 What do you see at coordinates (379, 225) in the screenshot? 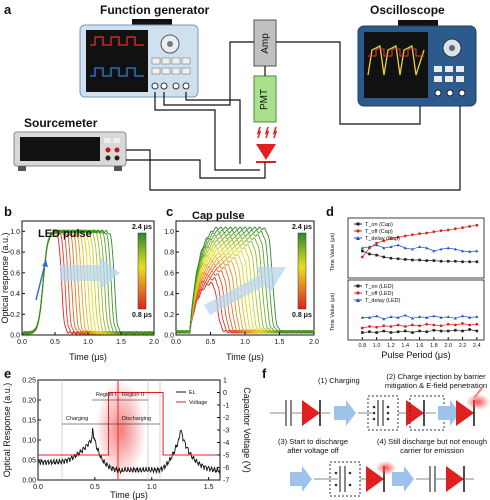
I see `legend-ton-cap: T_on (Cap)` at bounding box center [379, 225].